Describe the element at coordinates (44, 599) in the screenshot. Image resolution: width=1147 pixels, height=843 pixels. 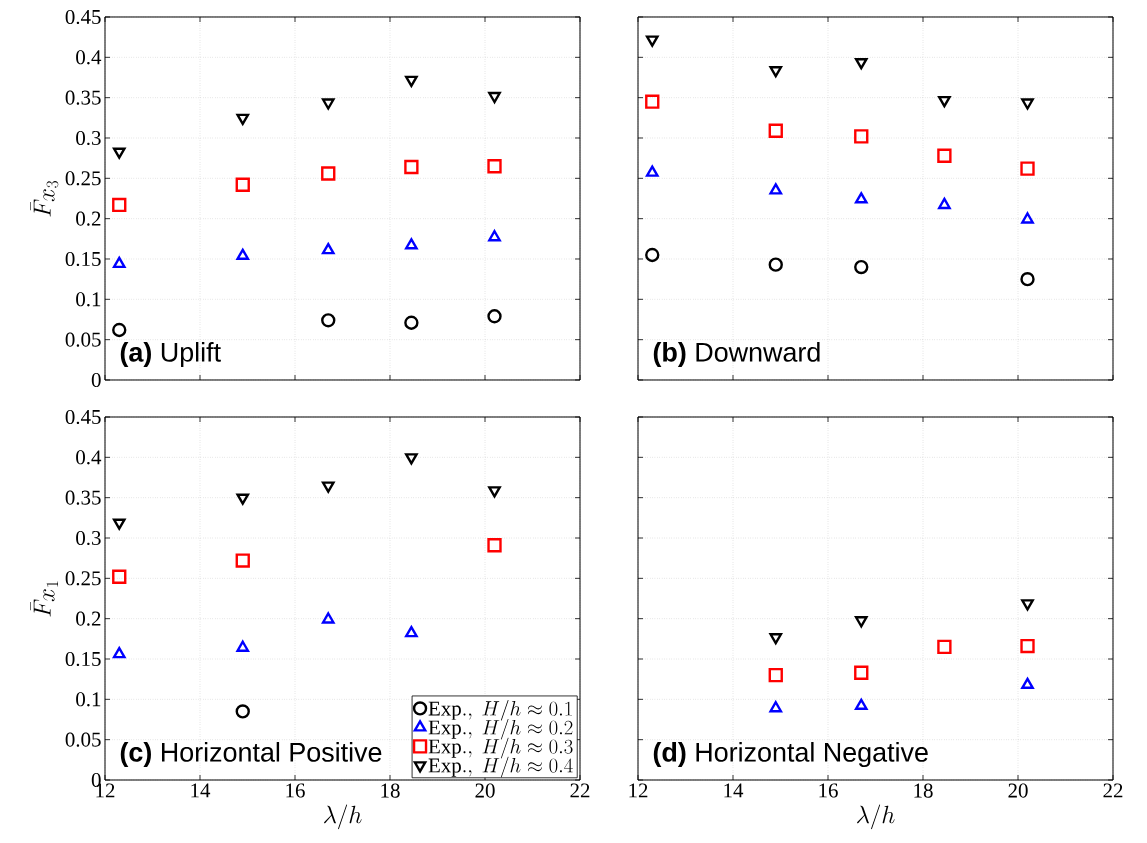
I see `y-axis-title: $\bar{F}_{x_1}$` at that location.